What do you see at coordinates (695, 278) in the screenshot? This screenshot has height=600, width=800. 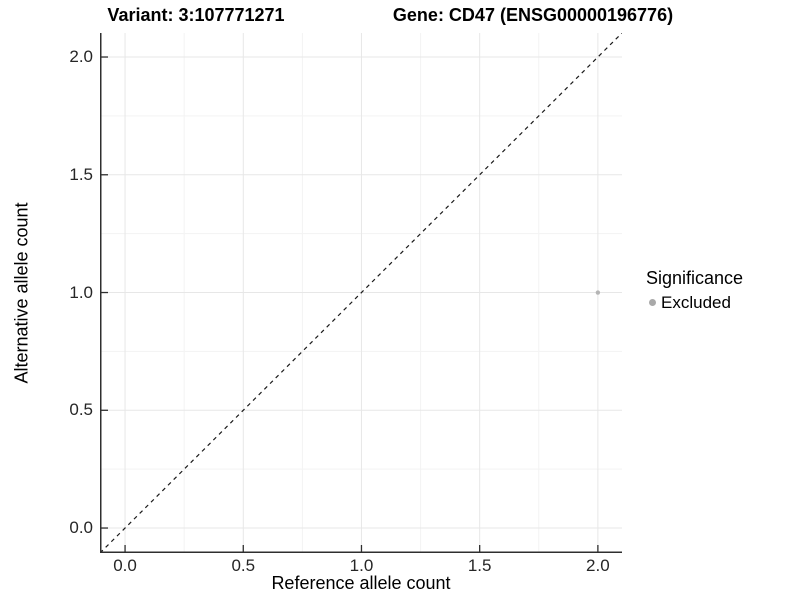 I see `legend-title: Significance` at bounding box center [695, 278].